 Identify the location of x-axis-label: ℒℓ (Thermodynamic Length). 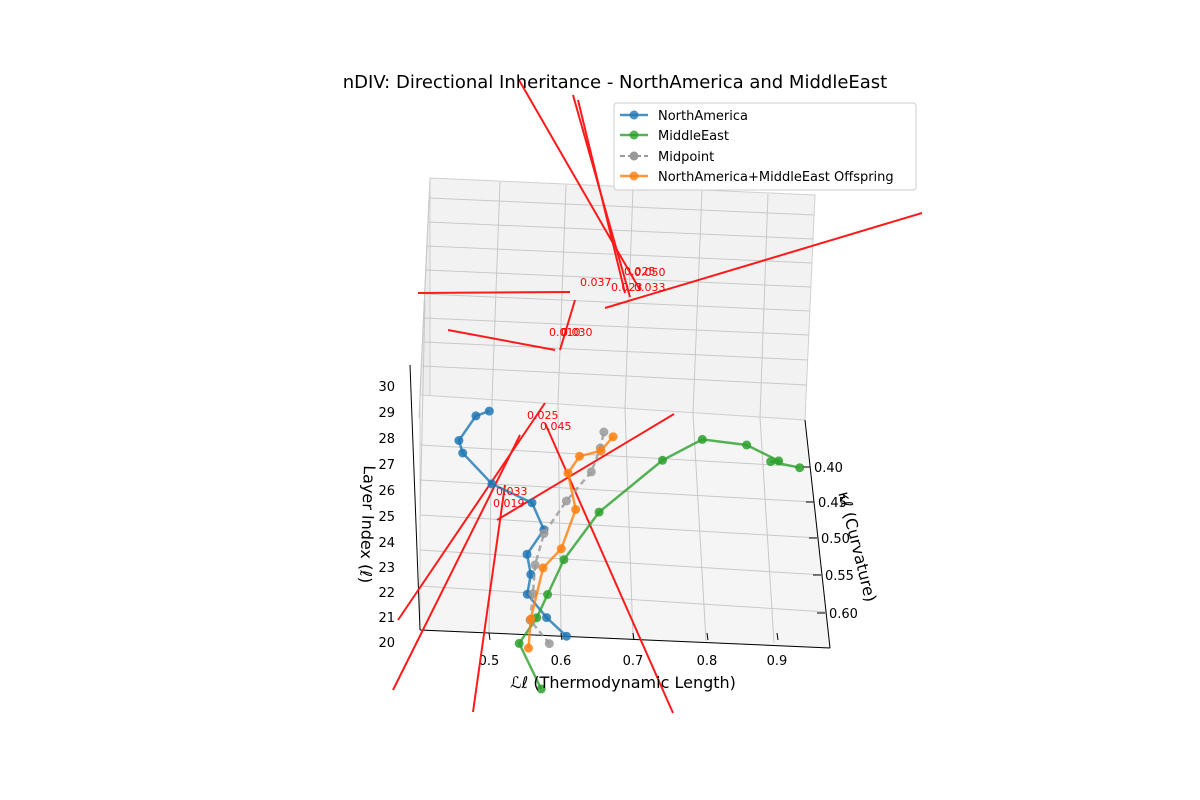
(623, 682).